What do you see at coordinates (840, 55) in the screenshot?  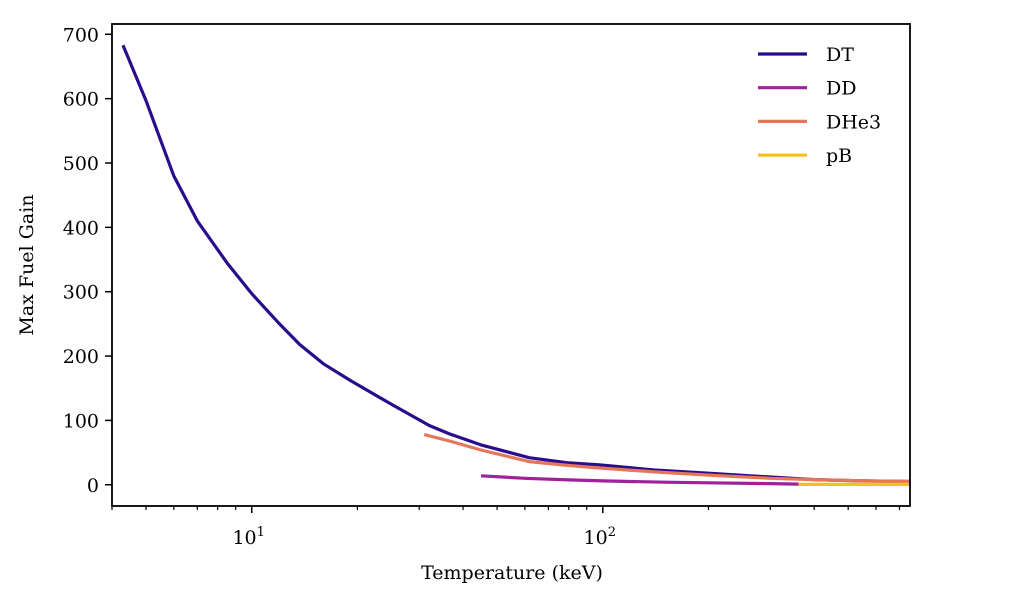 I see `legend-label-dt: DT` at bounding box center [840, 55].